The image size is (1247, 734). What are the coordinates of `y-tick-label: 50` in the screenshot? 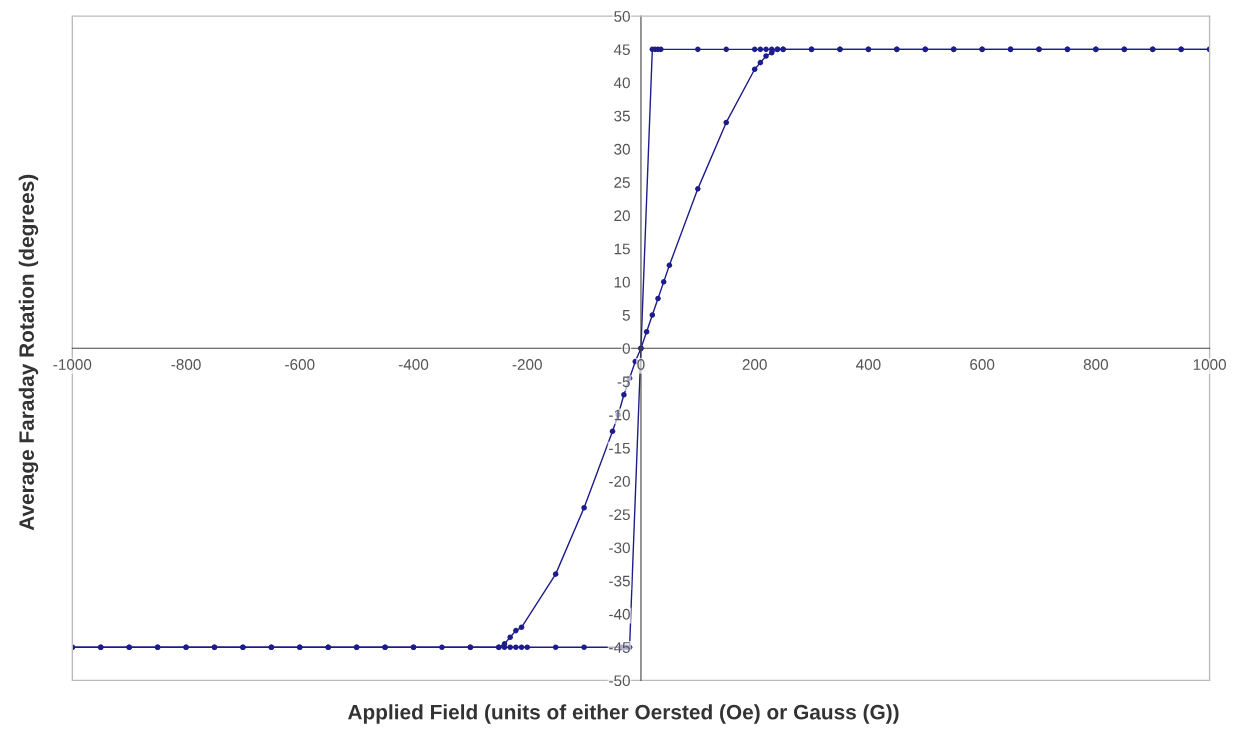 It's located at (622, 16).